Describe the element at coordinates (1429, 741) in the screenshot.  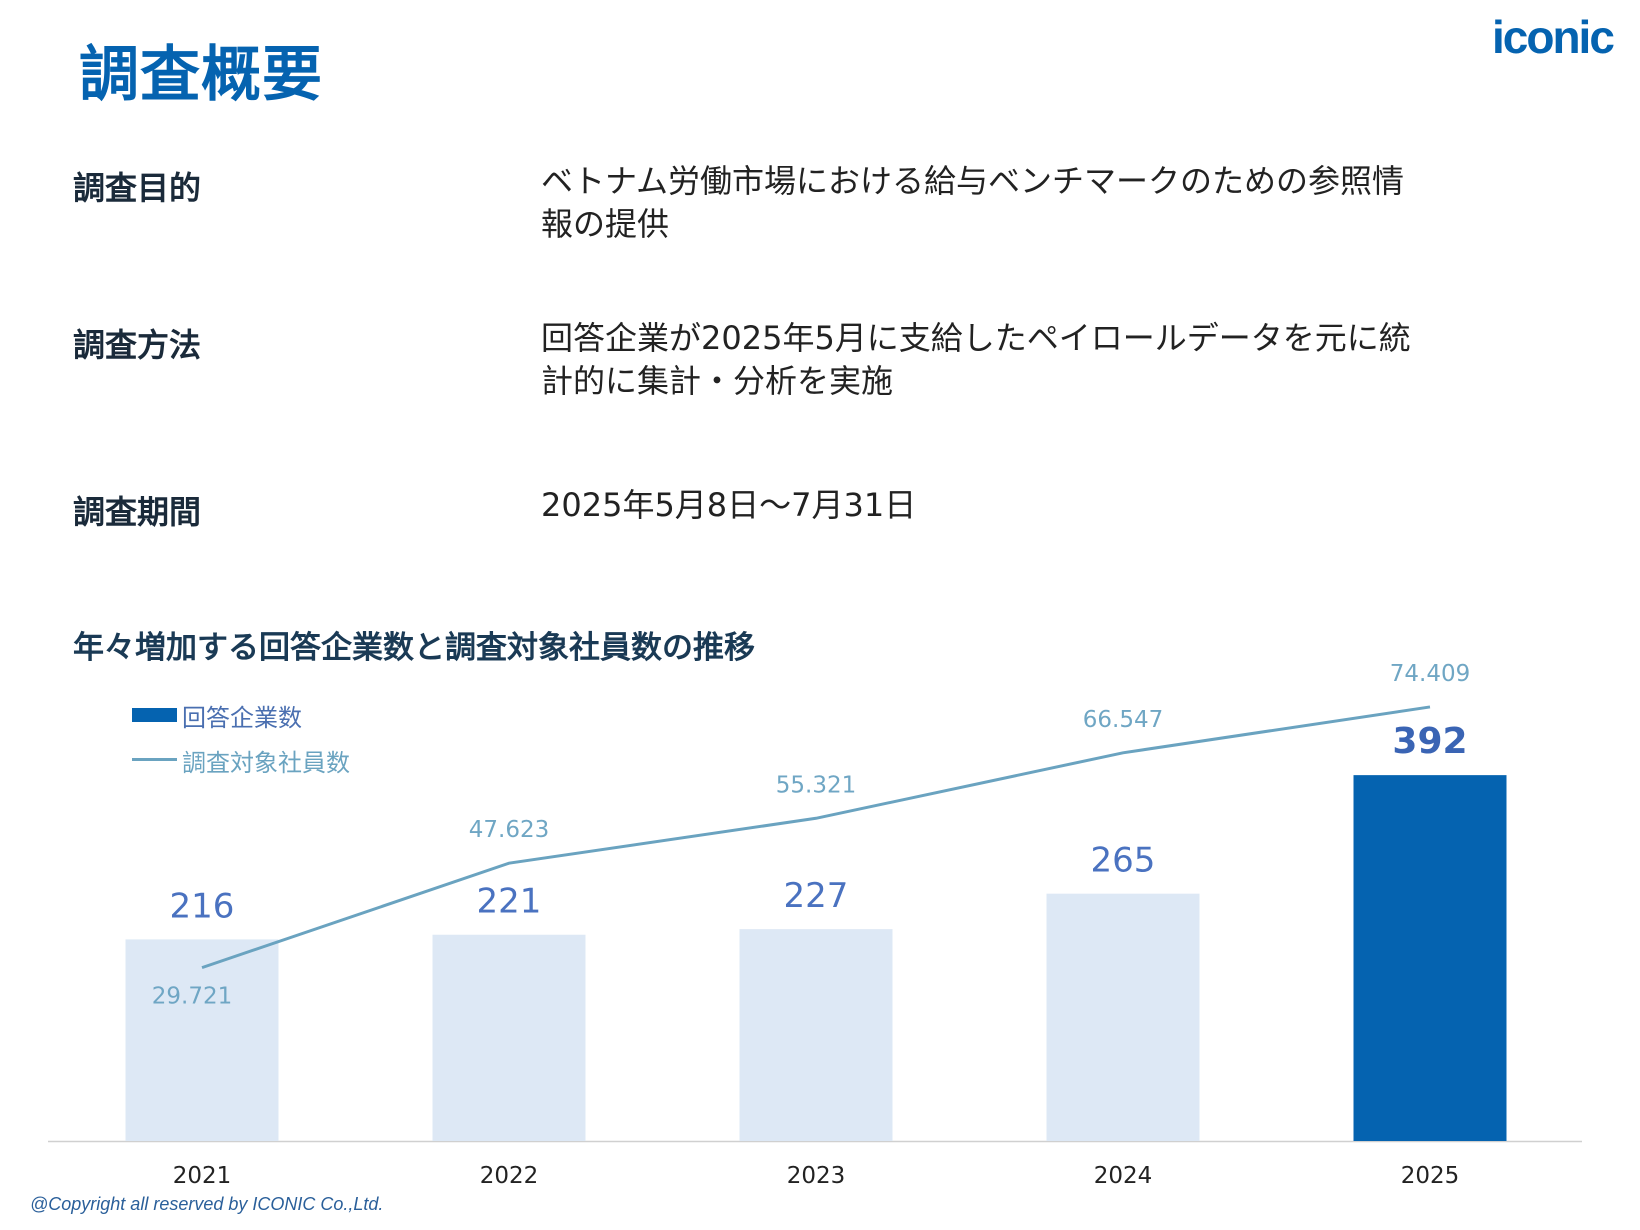
I see `bar-label-2025: 392` at that location.